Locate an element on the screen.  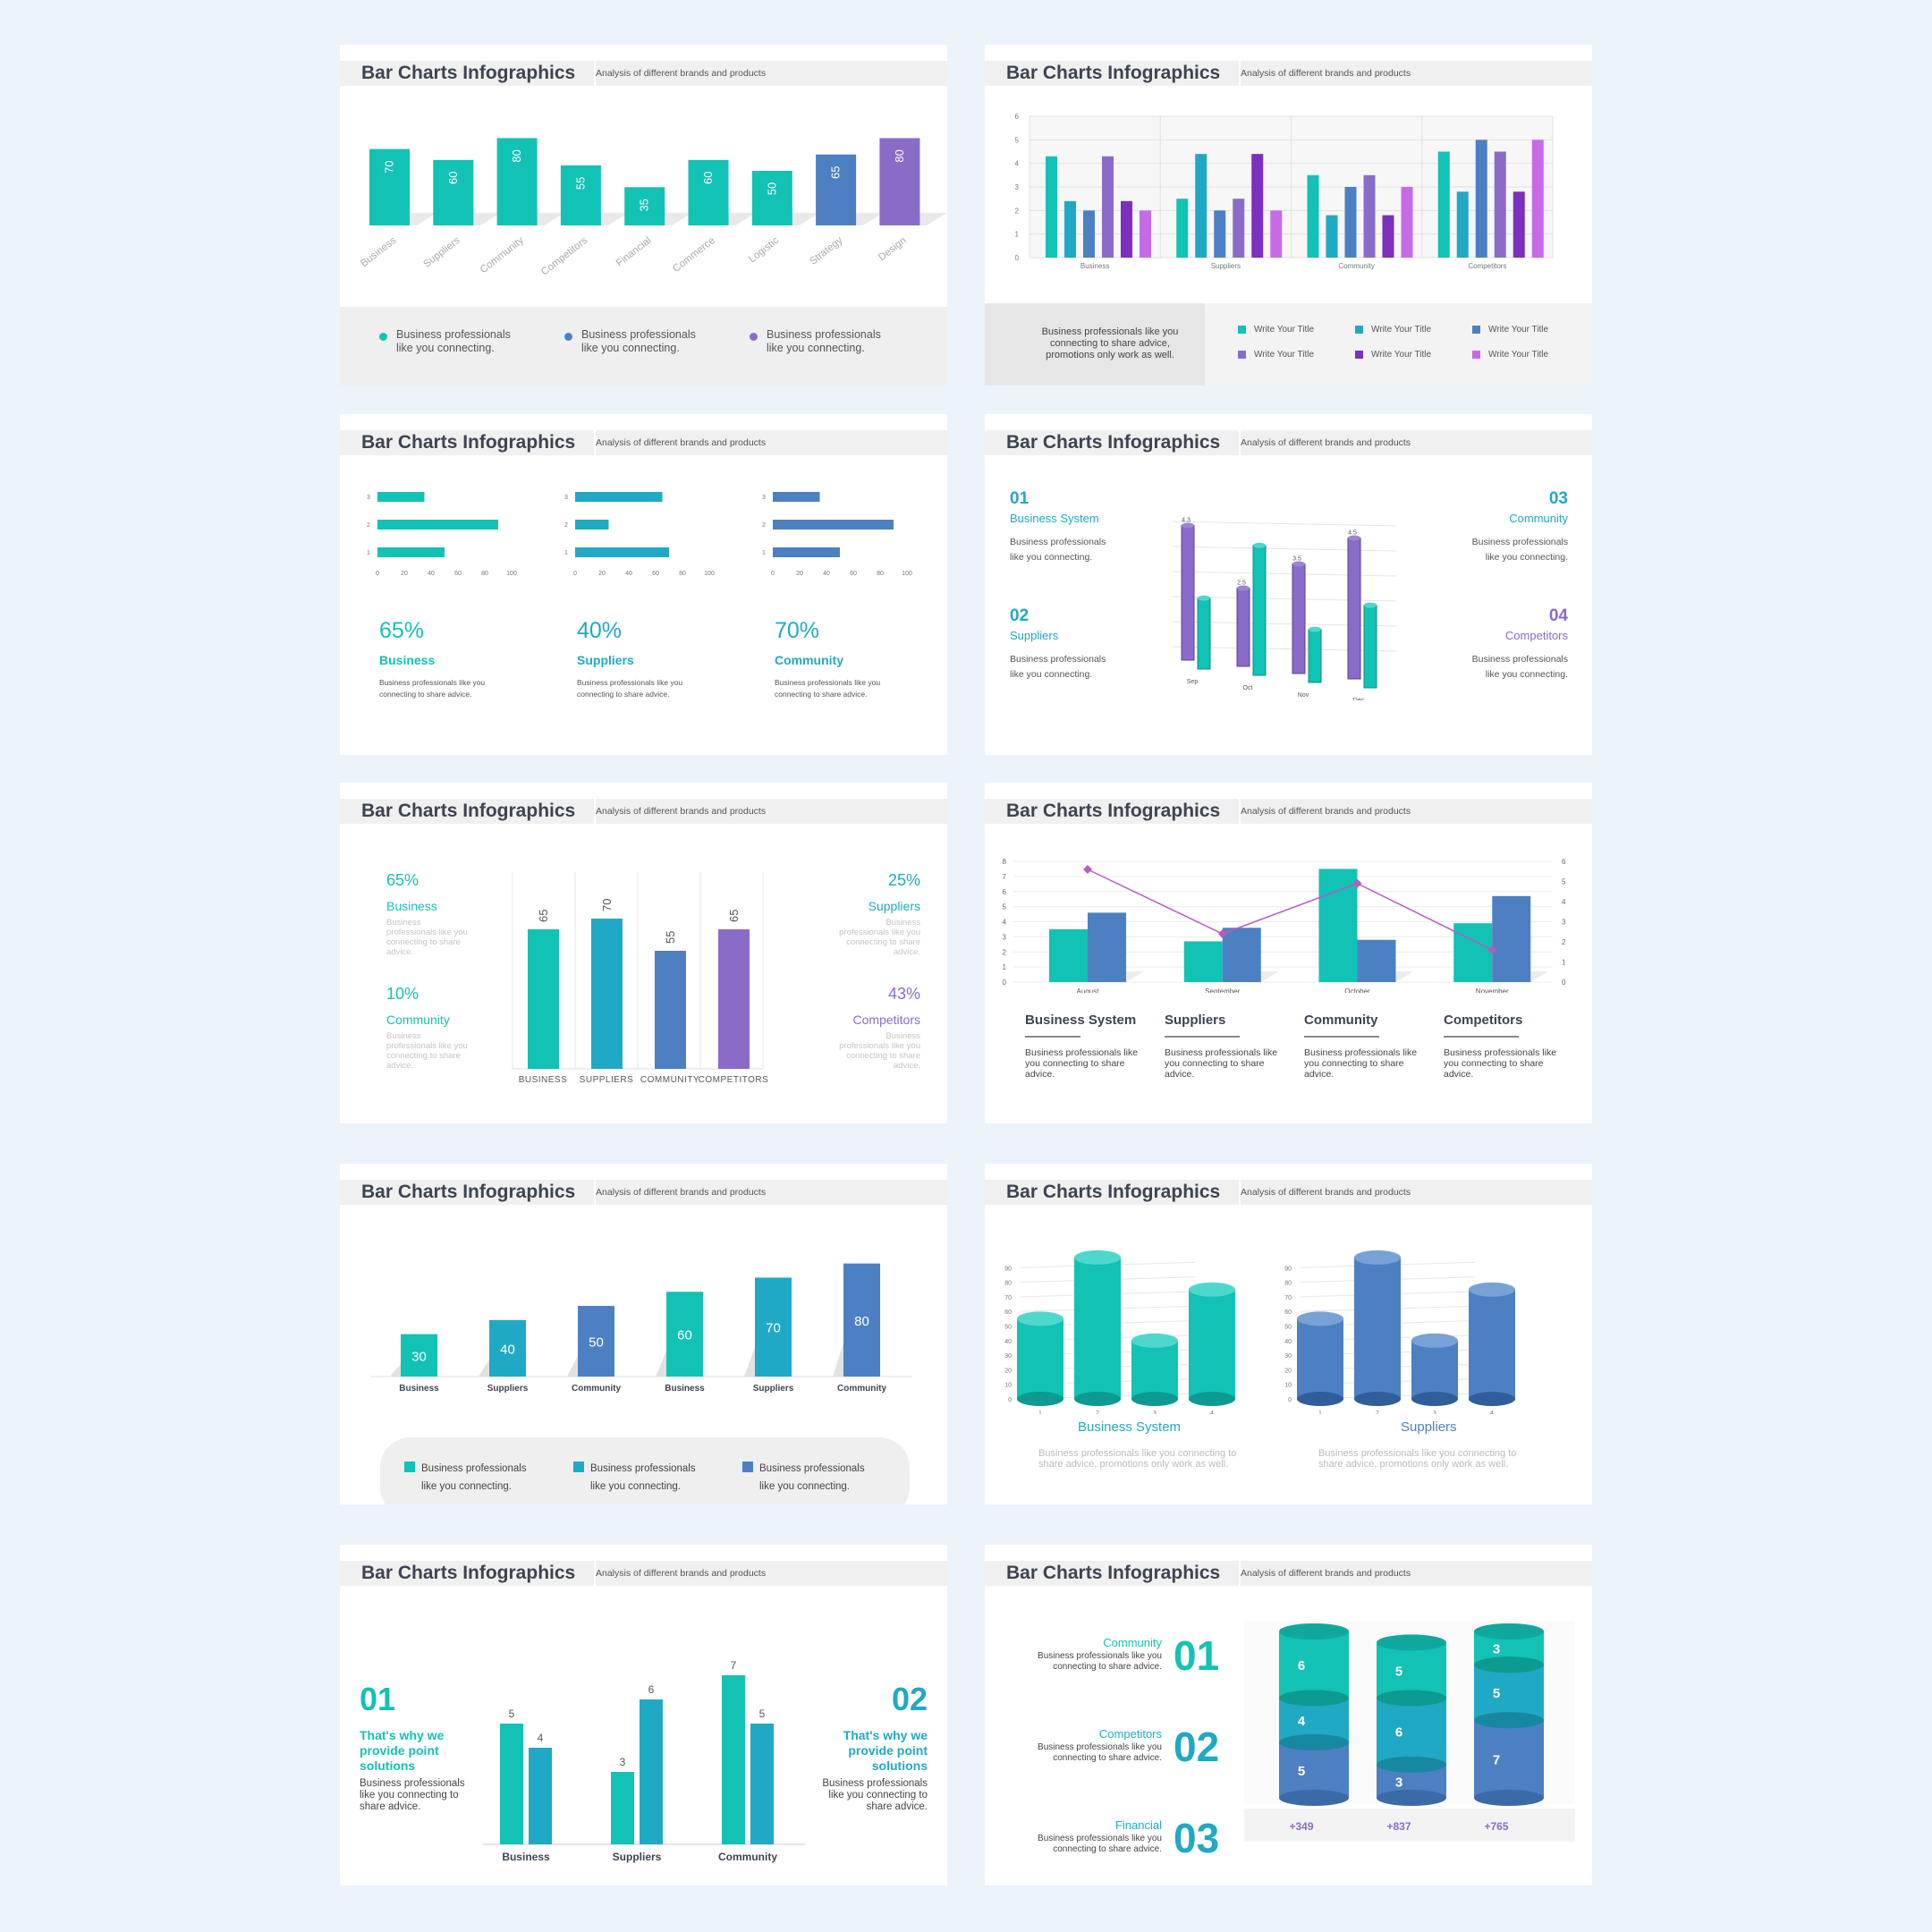
y2-tick-label: 4 is located at coordinates (1564, 902).